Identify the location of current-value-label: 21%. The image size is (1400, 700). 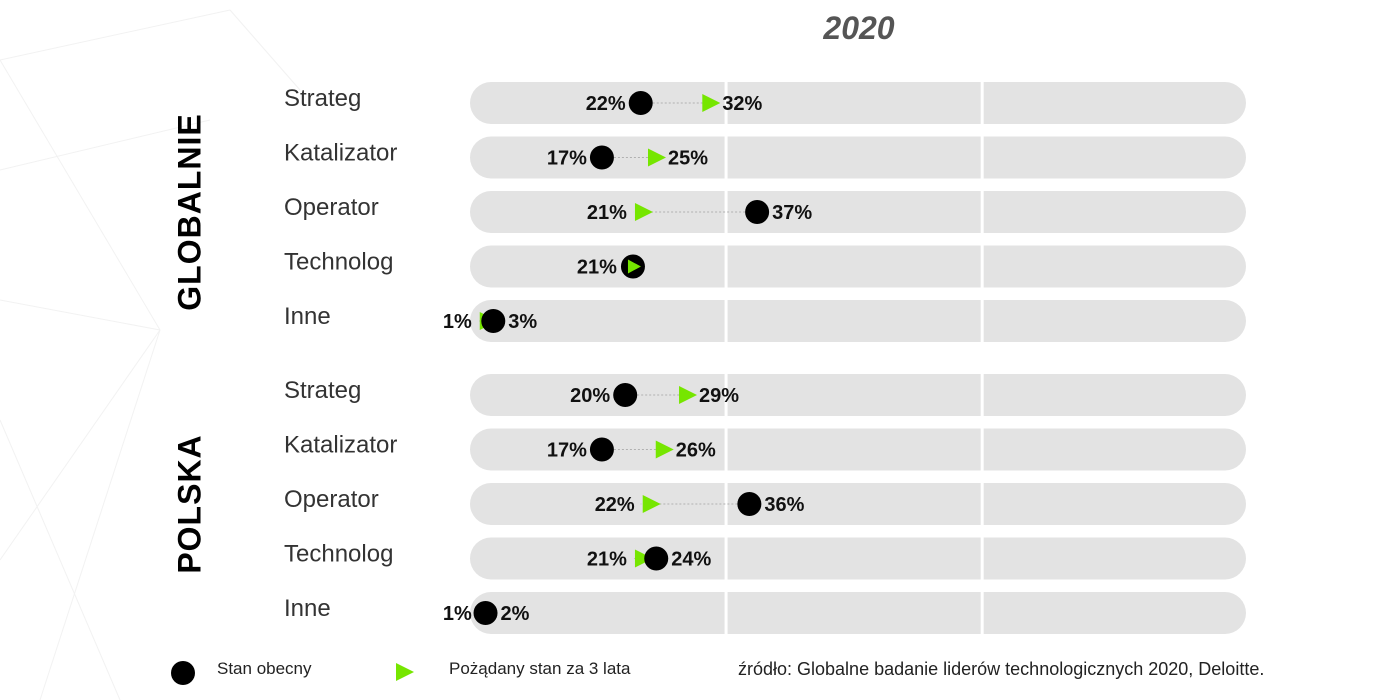
(597, 268).